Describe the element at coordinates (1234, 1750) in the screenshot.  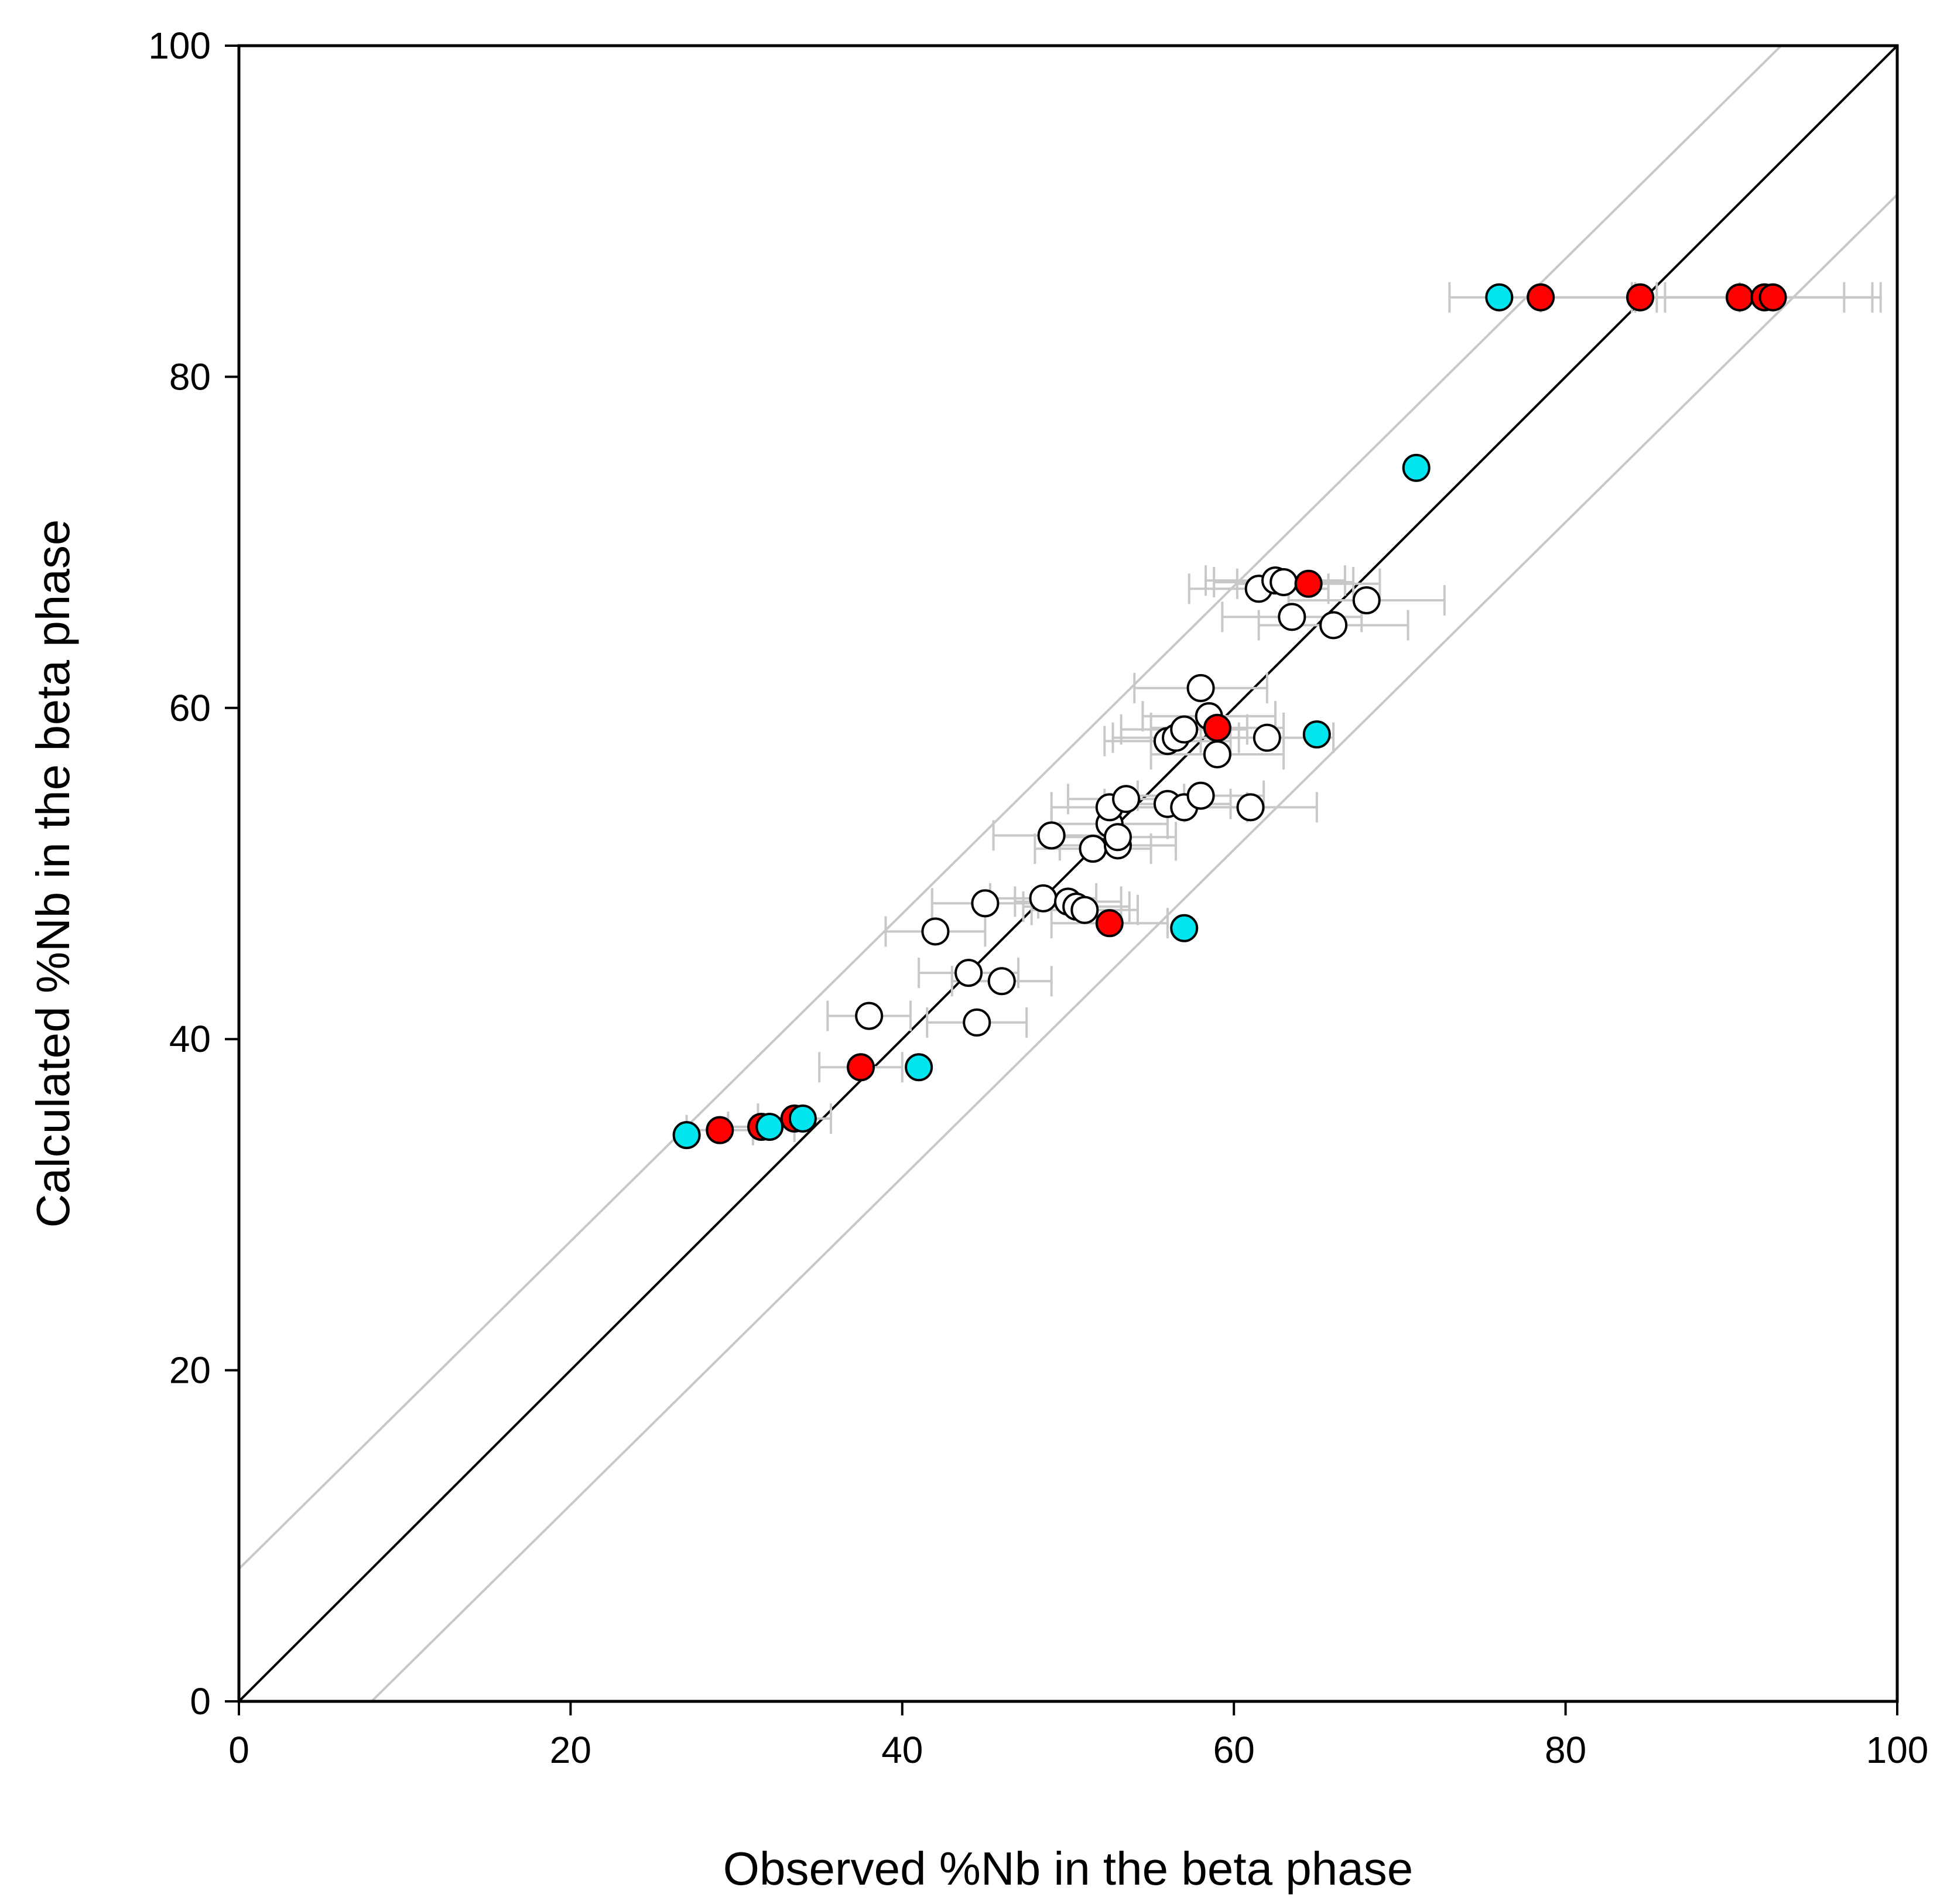
I see `x-tick-label: 60` at that location.